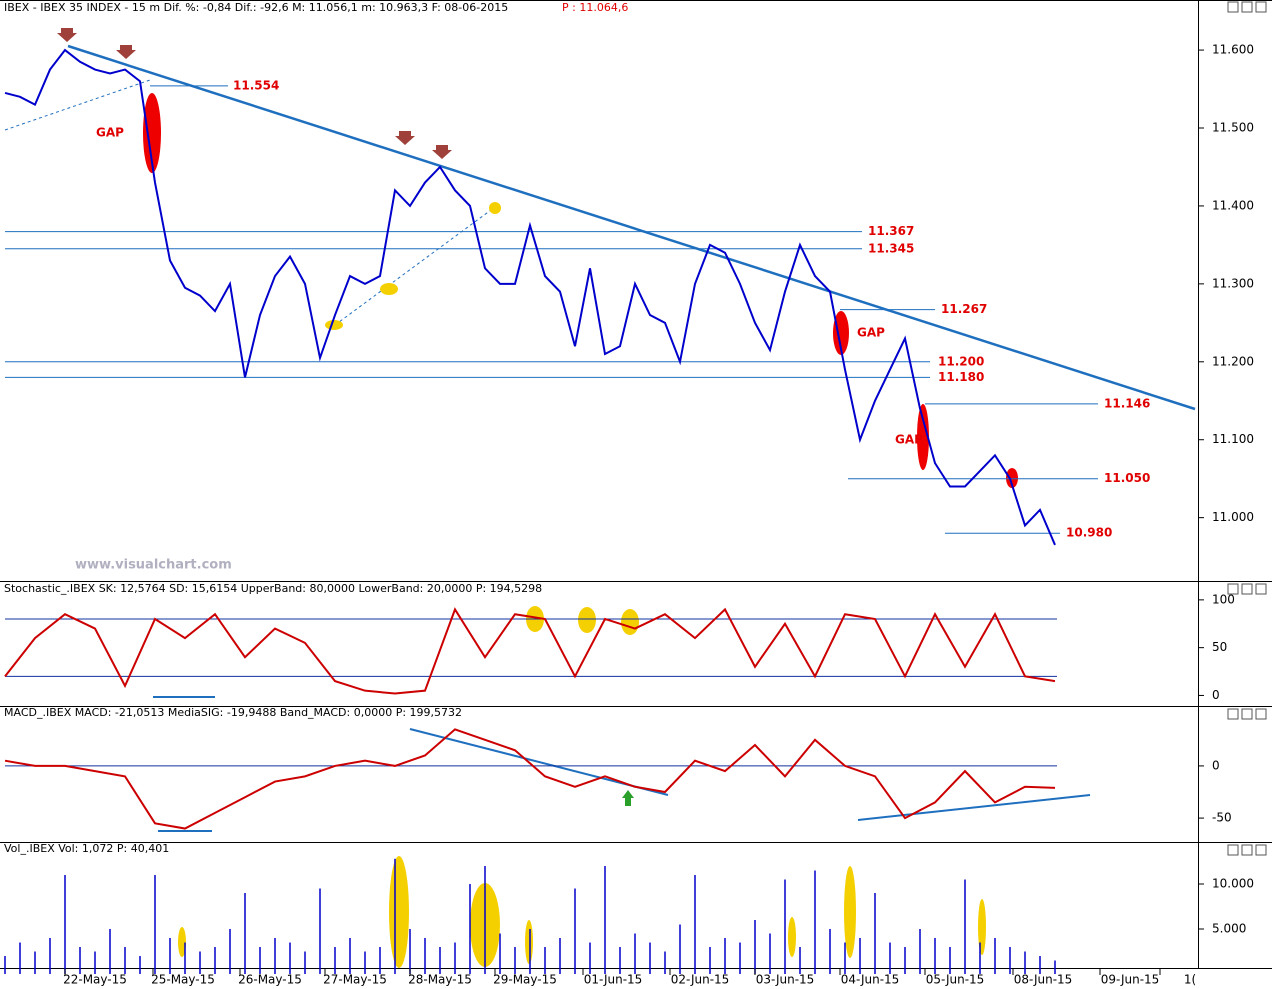 The image size is (1272, 989). What do you see at coordinates (1233, 884) in the screenshot?
I see `y-tick-label: 10.000` at bounding box center [1233, 884].